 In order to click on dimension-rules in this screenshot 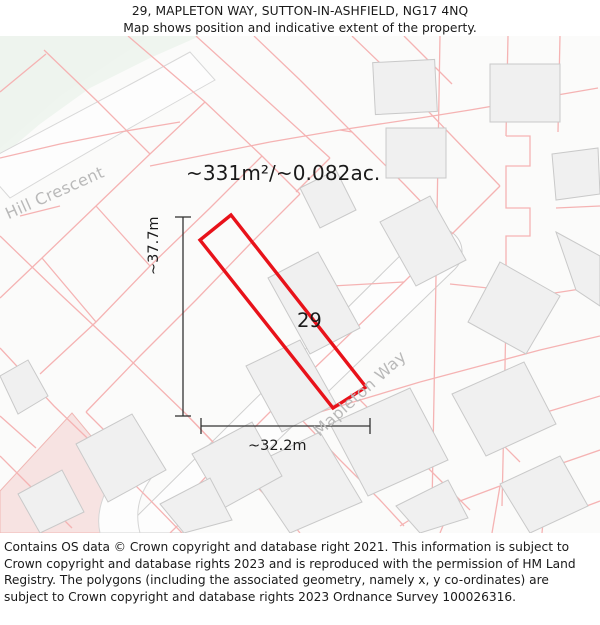, I will do `click(273, 325)`.